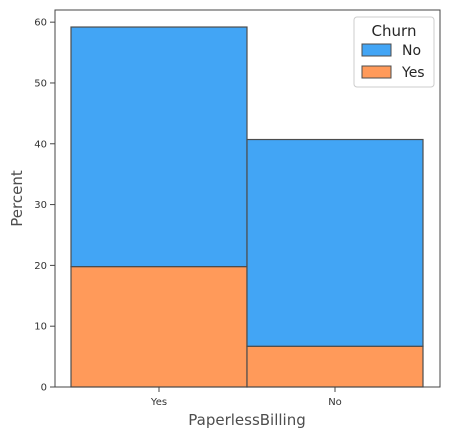 This screenshot has height=441, width=450. Describe the element at coordinates (40, 266) in the screenshot. I see `y-tick-label: 20` at that location.